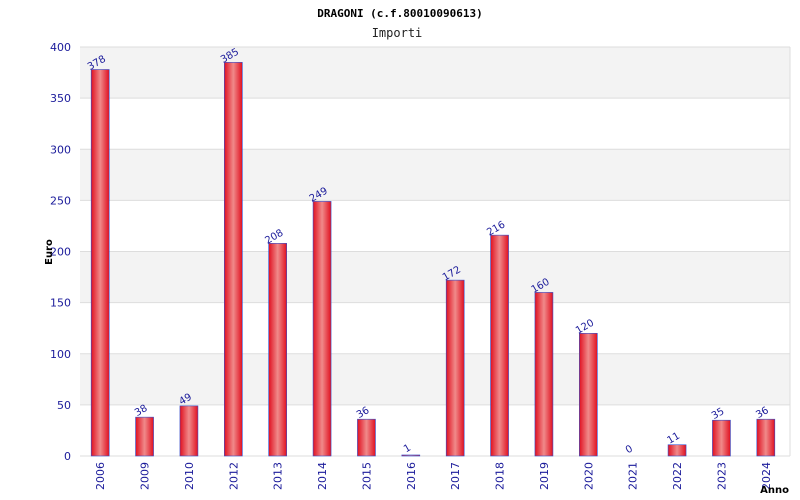  I want to click on bar-value-label: 49, so click(185, 400).